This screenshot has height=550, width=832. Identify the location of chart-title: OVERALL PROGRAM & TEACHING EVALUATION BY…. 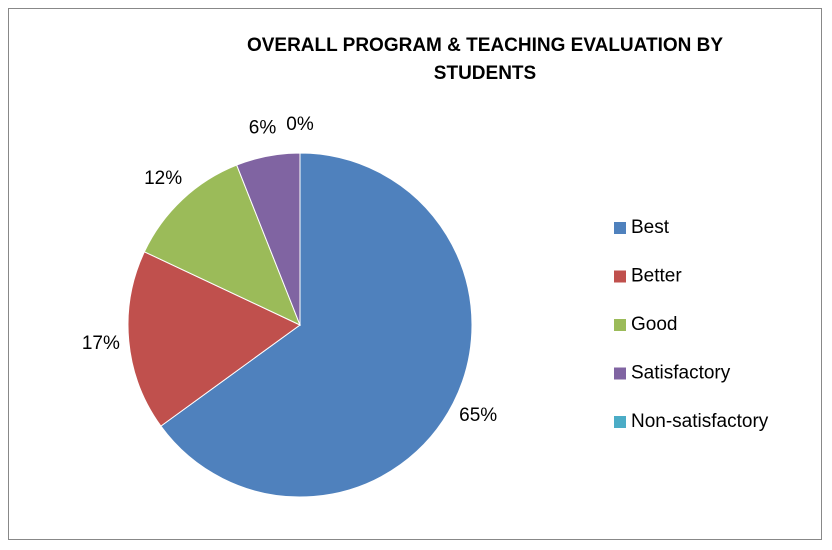
(485, 59).